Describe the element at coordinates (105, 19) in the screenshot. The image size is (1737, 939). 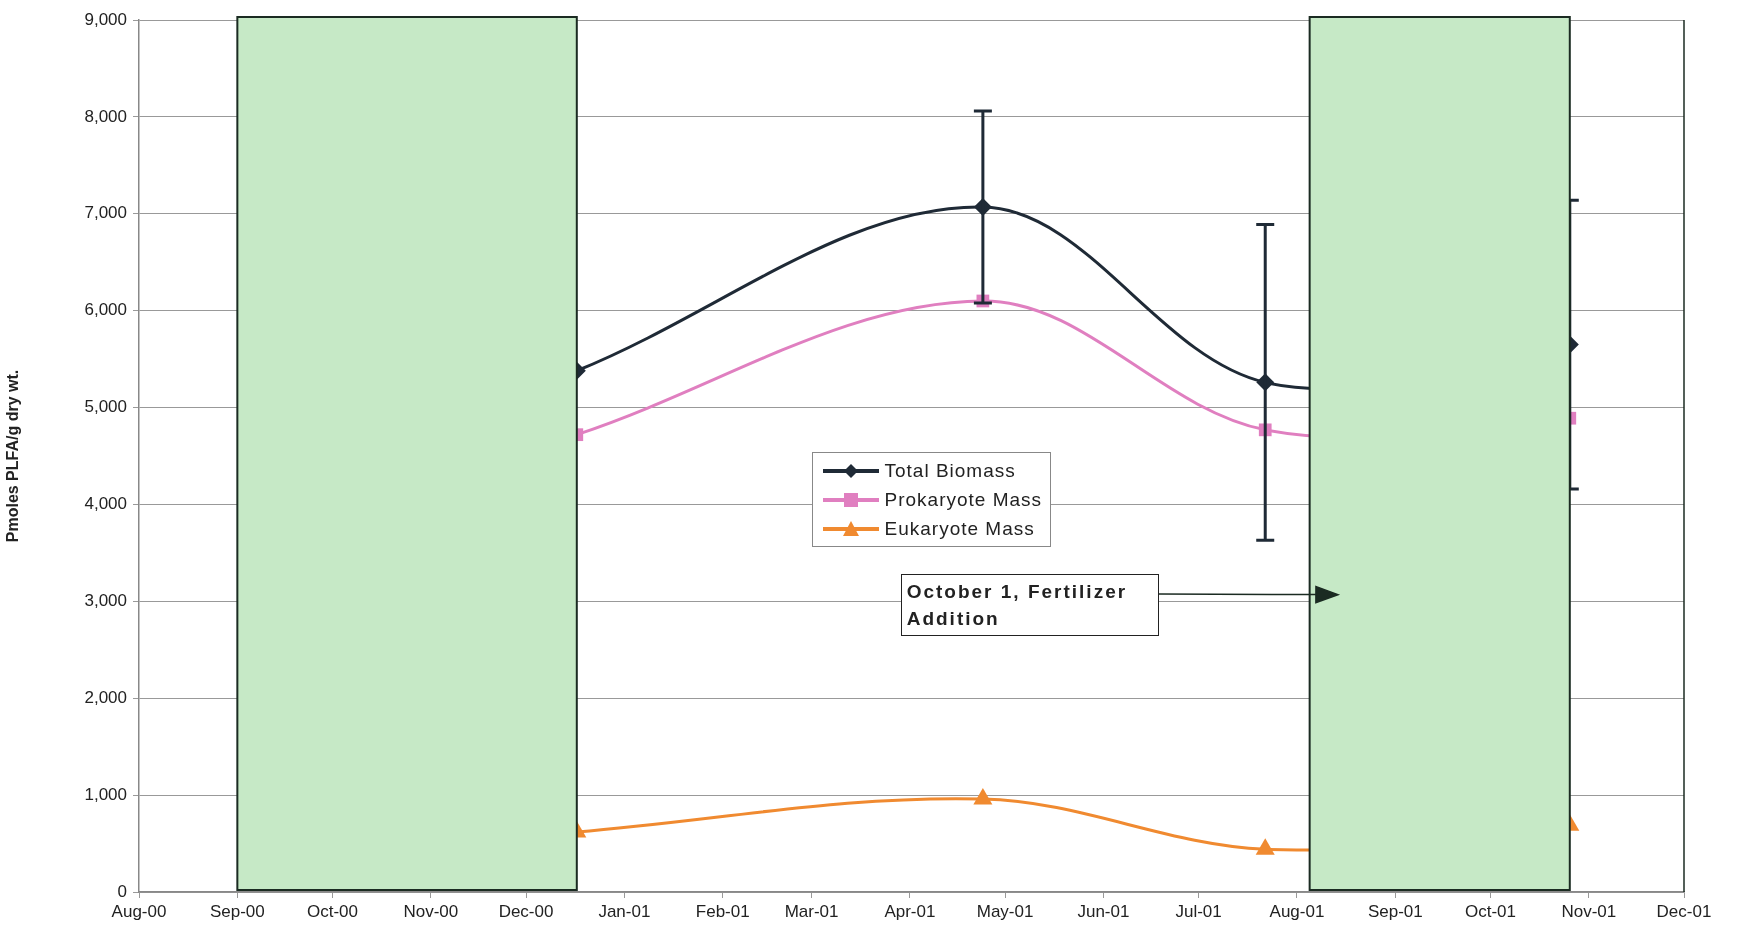
I see `y-tick-label: 9,000` at that location.